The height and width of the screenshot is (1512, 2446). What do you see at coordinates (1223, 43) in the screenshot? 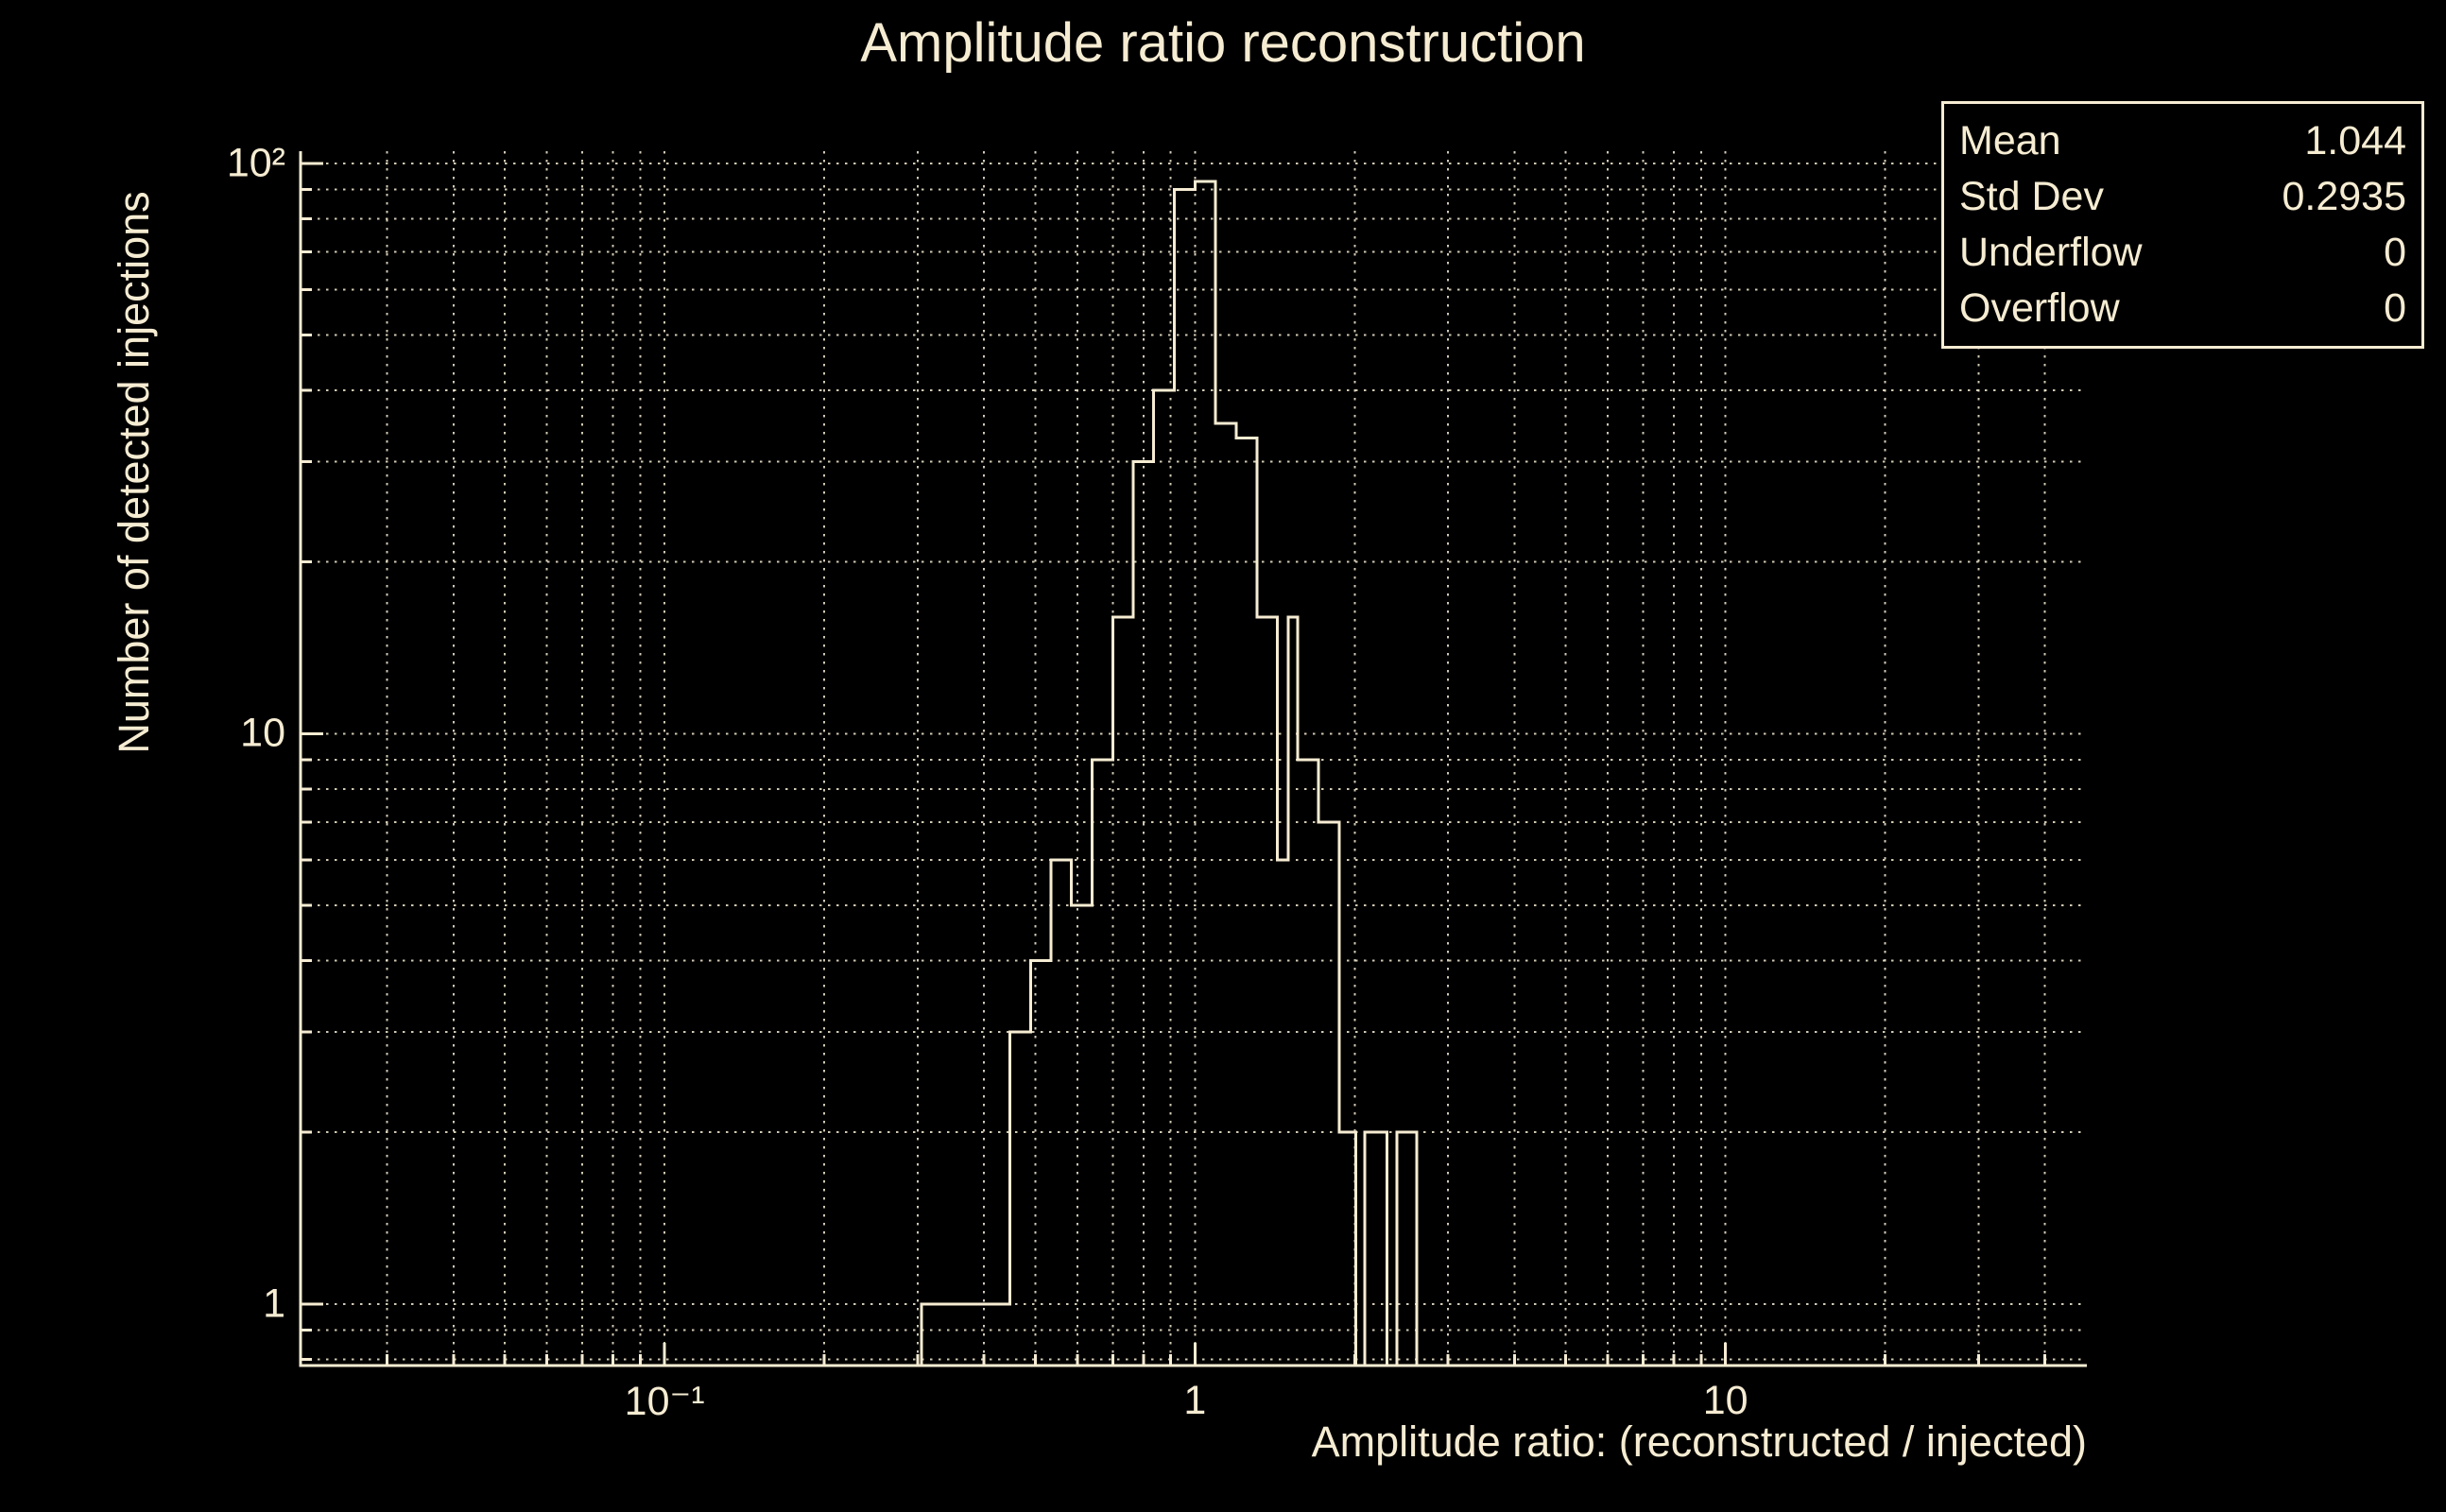
I see `chart-title: Amplitude ratio reconstruction` at bounding box center [1223, 43].